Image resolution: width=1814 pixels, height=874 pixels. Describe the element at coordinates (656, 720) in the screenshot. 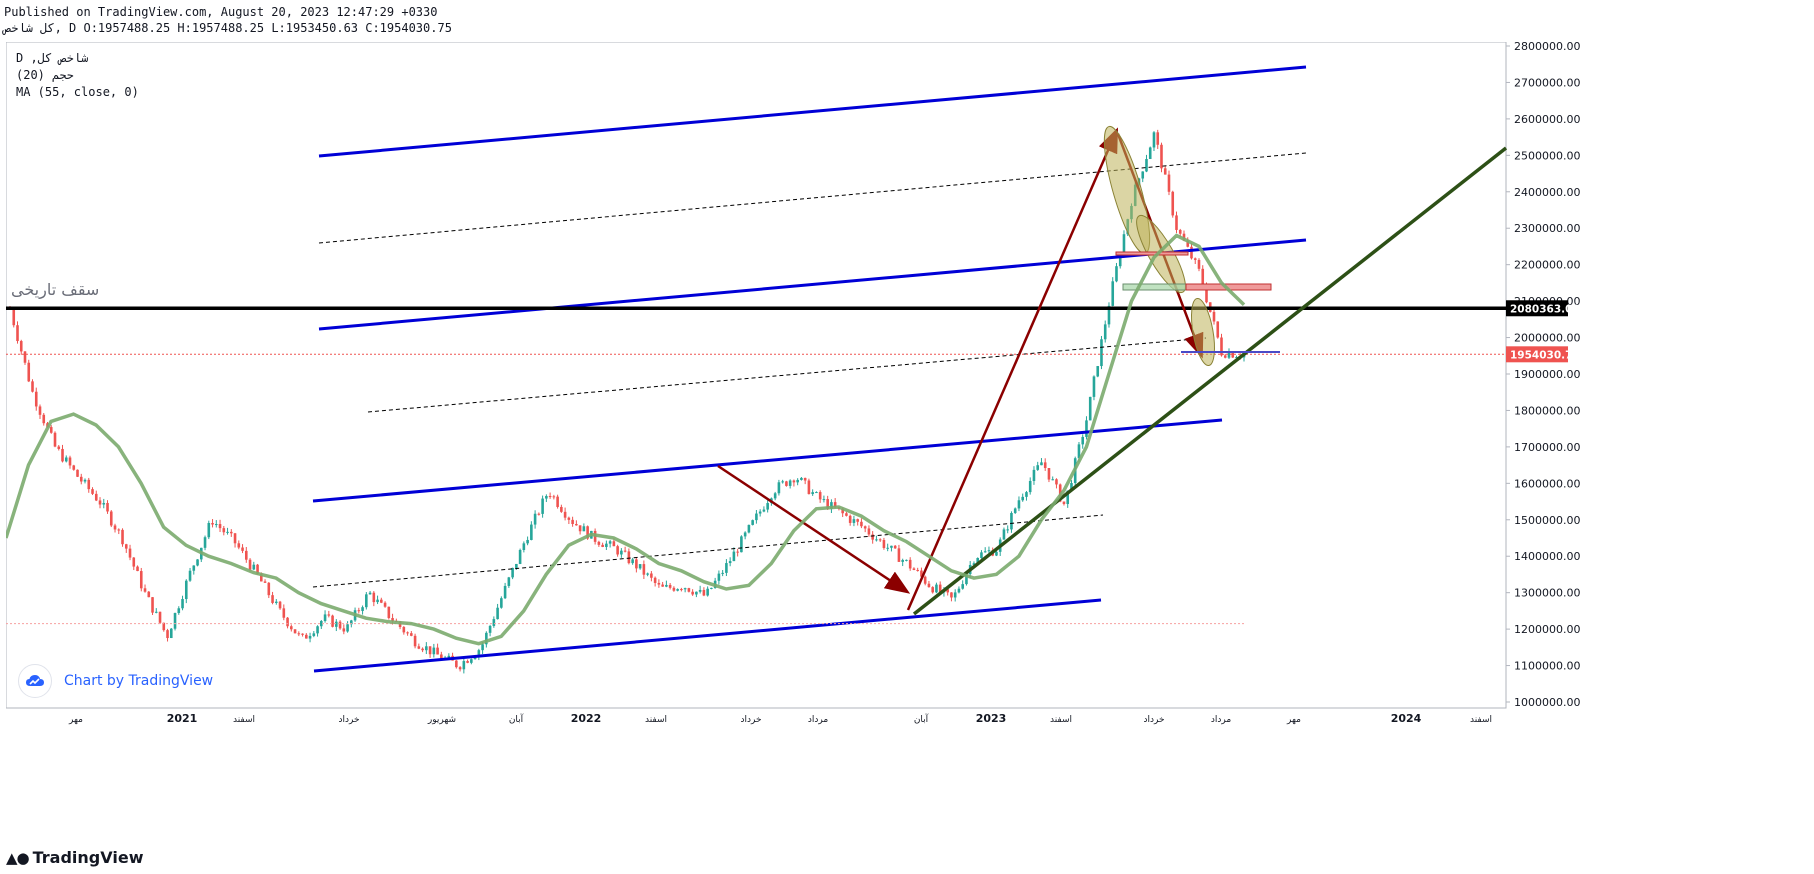

I see `x-tick-label: اسفند` at that location.